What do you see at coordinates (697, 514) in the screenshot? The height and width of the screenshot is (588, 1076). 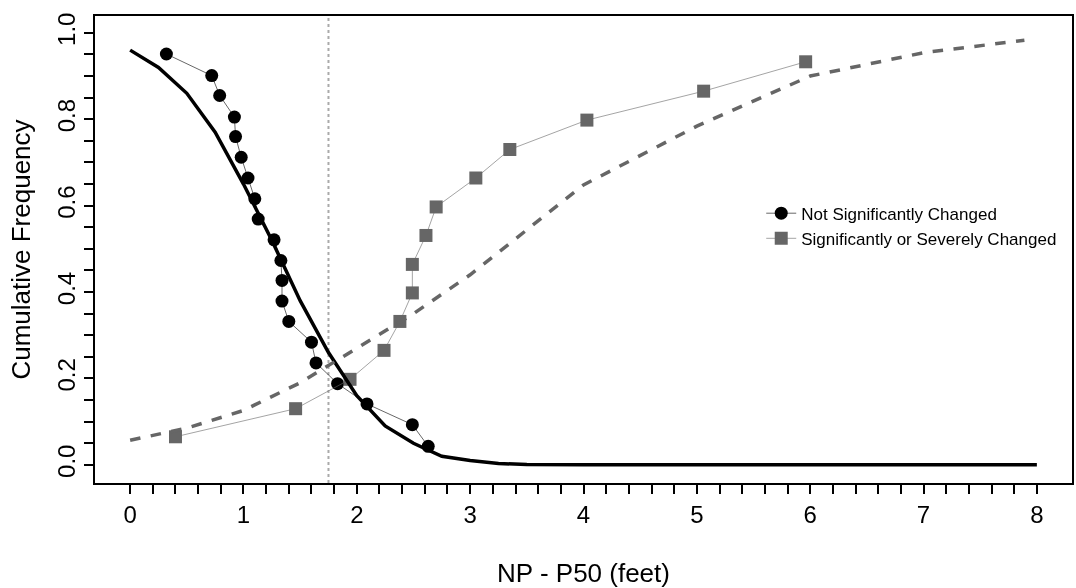 I see `x-tick-label: 5` at bounding box center [697, 514].